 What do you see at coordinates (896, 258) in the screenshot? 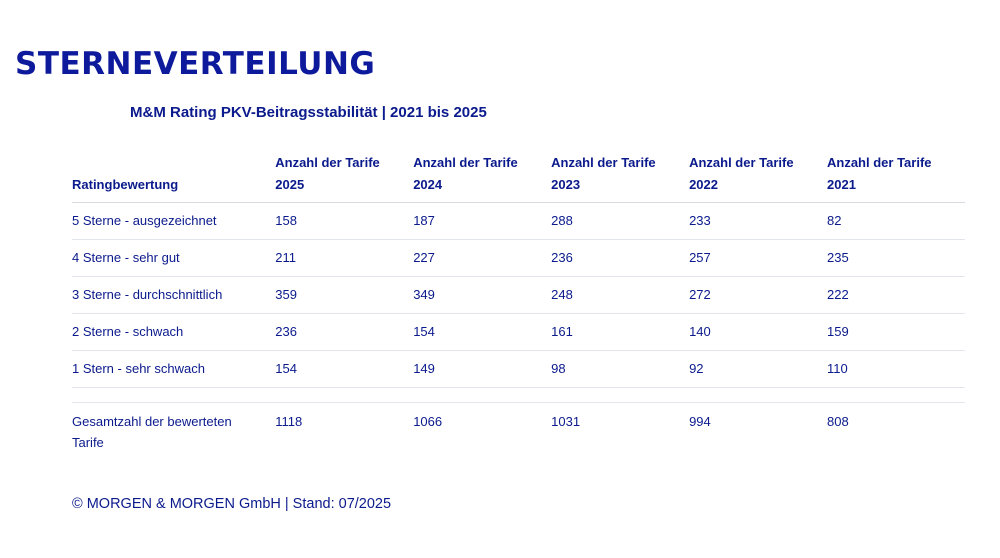
I see `value-cell: 235` at bounding box center [896, 258].